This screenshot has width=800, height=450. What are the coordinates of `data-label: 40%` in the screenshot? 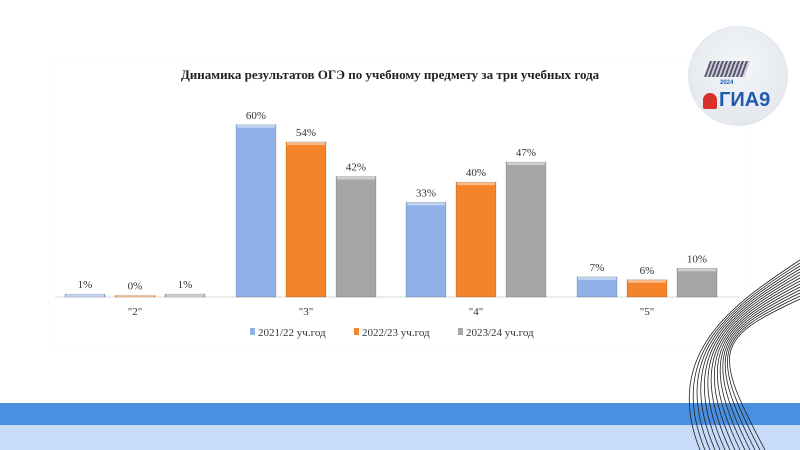 It's located at (476, 173).